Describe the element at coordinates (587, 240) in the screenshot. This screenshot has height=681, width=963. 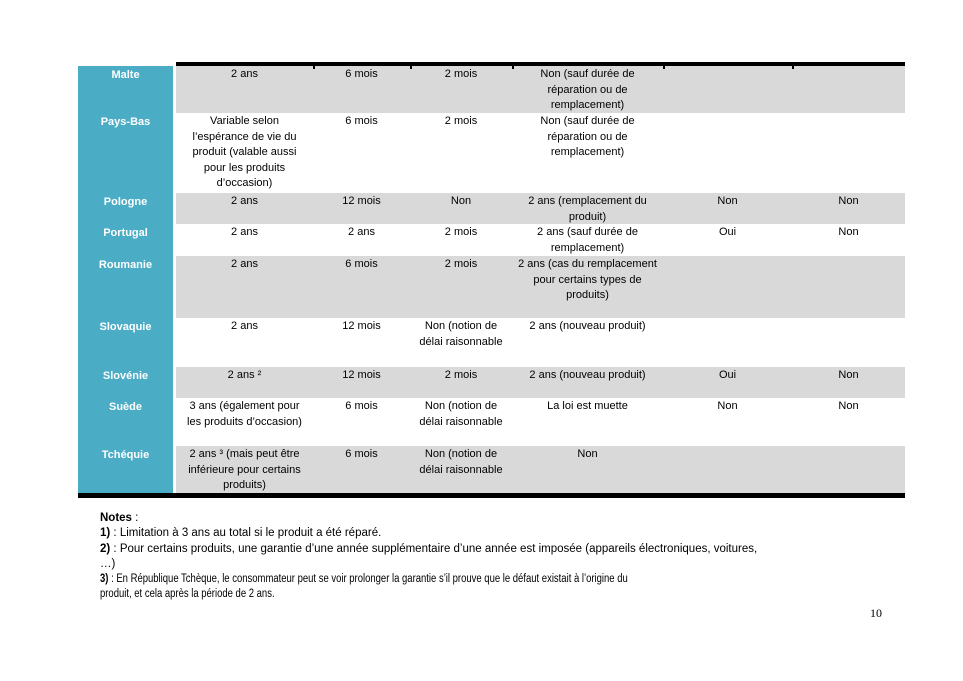
I see `data-cell: 2 ans (sauf durée de remplacement)` at that location.